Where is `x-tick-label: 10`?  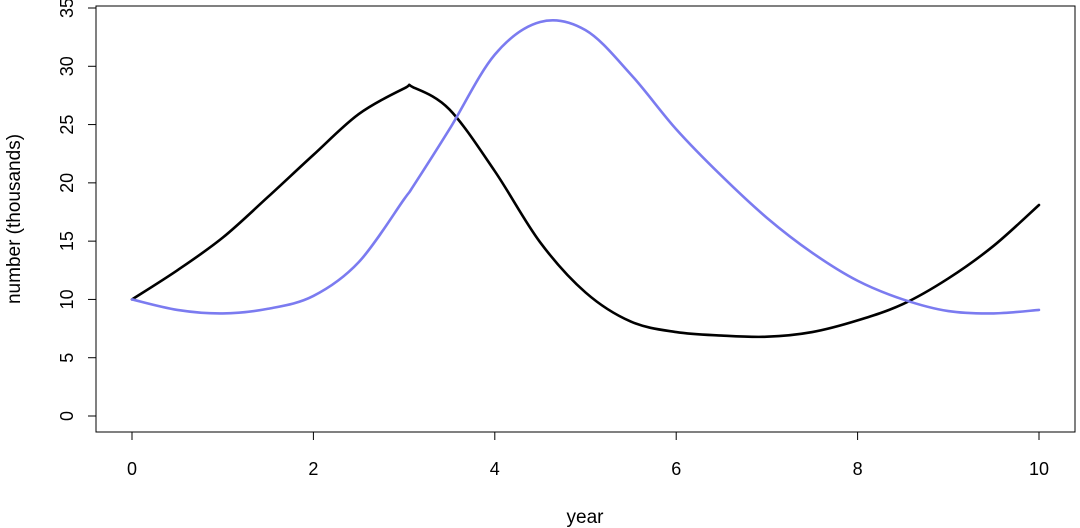
x-tick-label: 10 is located at coordinates (1039, 469).